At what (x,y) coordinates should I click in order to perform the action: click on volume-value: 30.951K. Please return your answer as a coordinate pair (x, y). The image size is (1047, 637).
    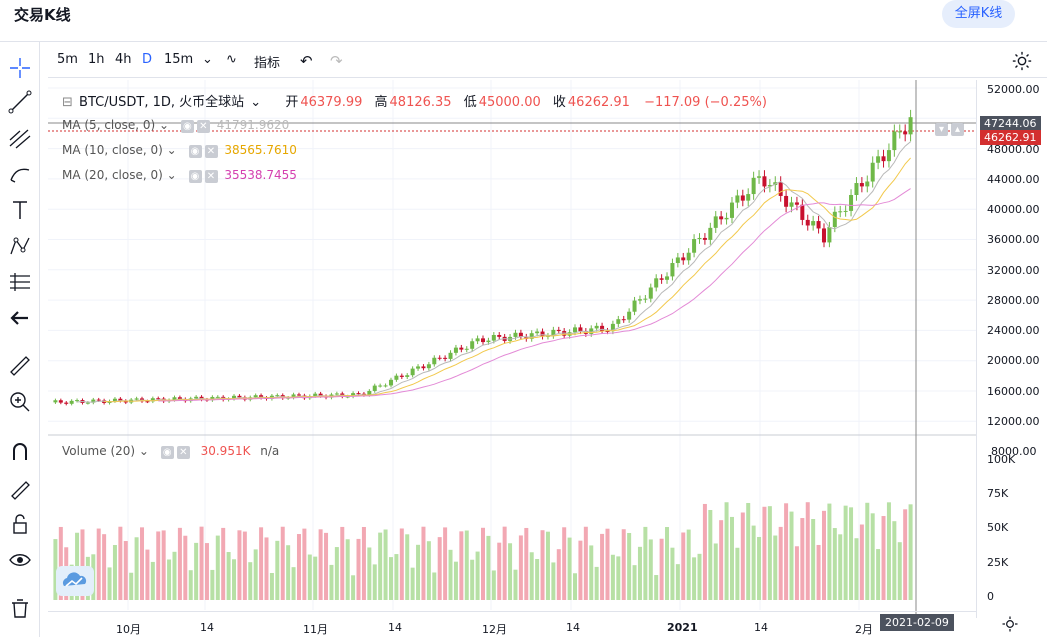
    Looking at the image, I should click on (225, 451).